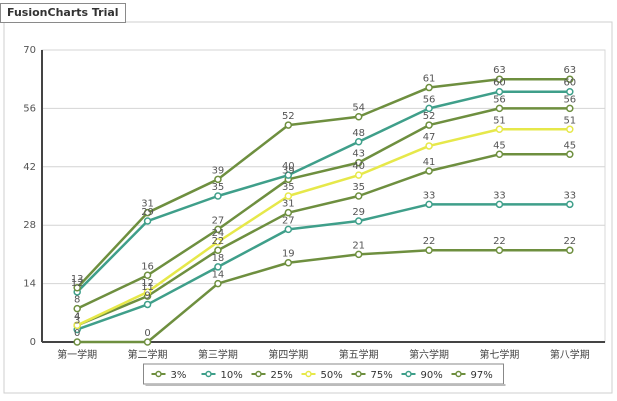  I want to click on data-label: 14, so click(218, 275).